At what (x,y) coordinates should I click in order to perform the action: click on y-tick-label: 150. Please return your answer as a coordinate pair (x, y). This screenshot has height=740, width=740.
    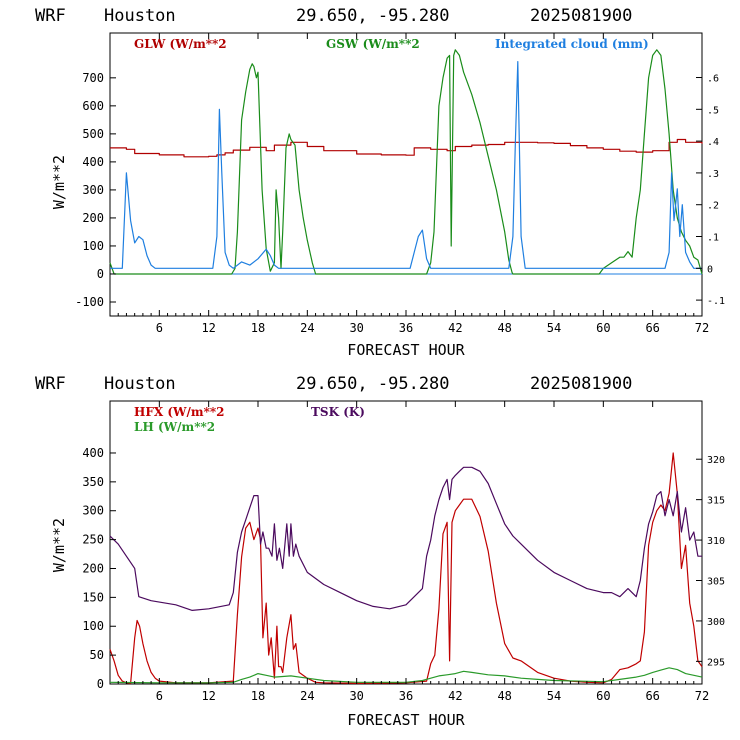
    Looking at the image, I should click on (93, 597).